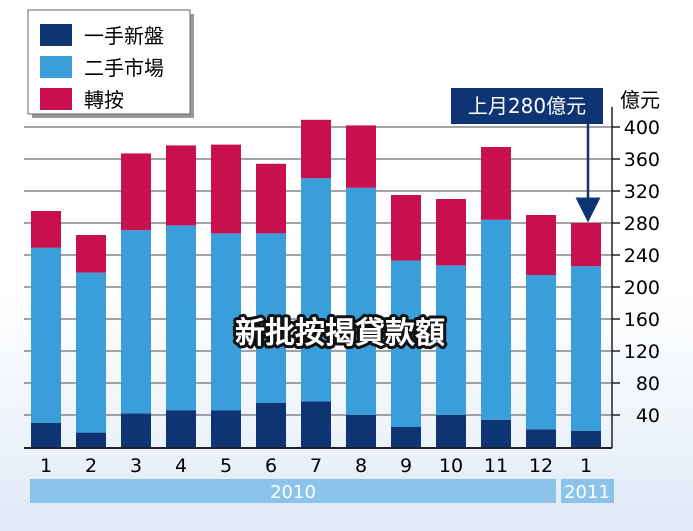  What do you see at coordinates (124, 36) in the screenshot?
I see `legend-label: 一手新盤` at bounding box center [124, 36].